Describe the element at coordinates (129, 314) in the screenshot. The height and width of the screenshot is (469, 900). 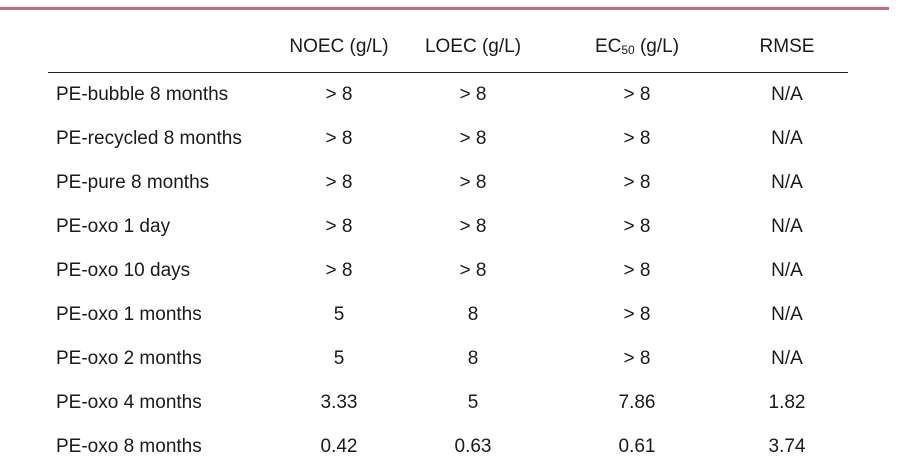
I see `sample-name: PE-oxo 1 months` at that location.